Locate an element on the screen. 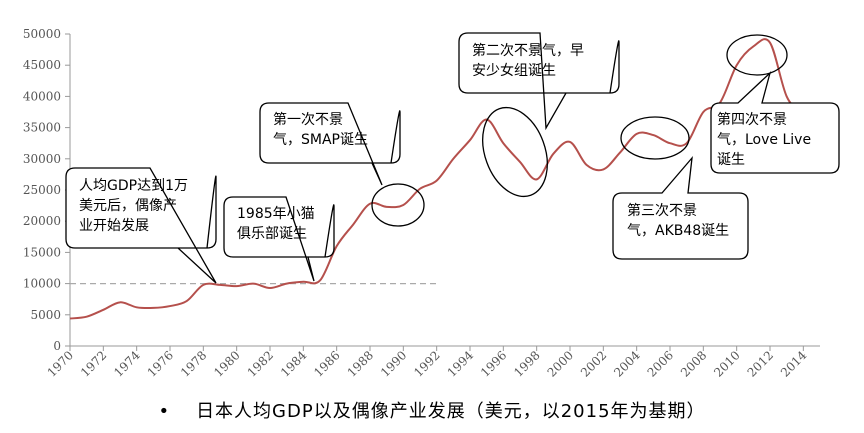  callout-line: 安少女组诞生 is located at coordinates (514, 70).